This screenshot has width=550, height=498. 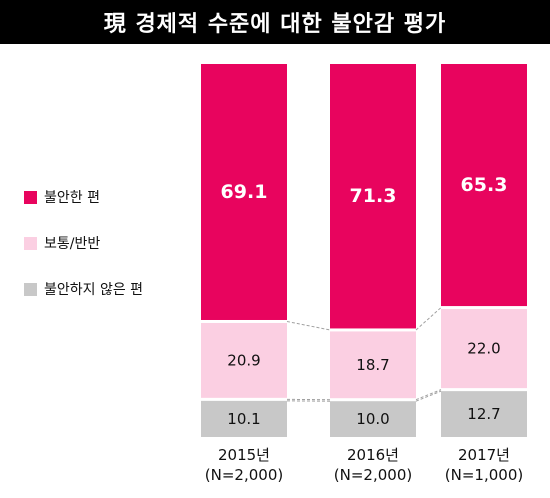 What do you see at coordinates (72, 198) in the screenshot?
I see `legend-label-1: 불안한 편` at bounding box center [72, 198].